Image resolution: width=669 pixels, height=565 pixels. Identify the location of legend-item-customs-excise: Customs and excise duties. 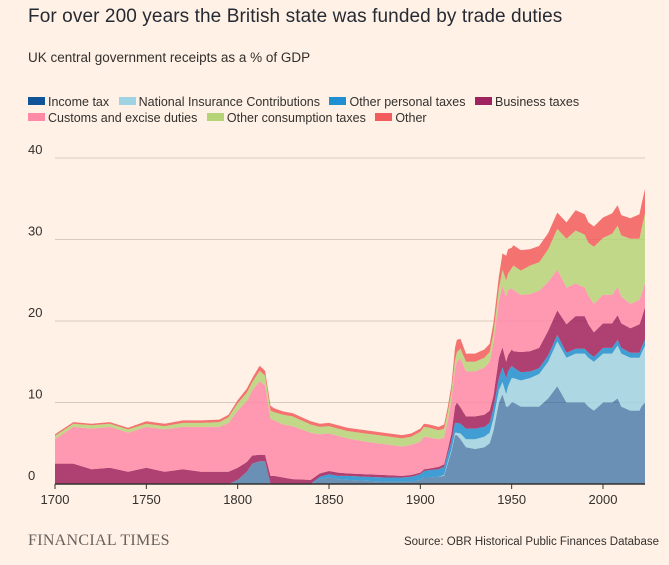
(112, 118).